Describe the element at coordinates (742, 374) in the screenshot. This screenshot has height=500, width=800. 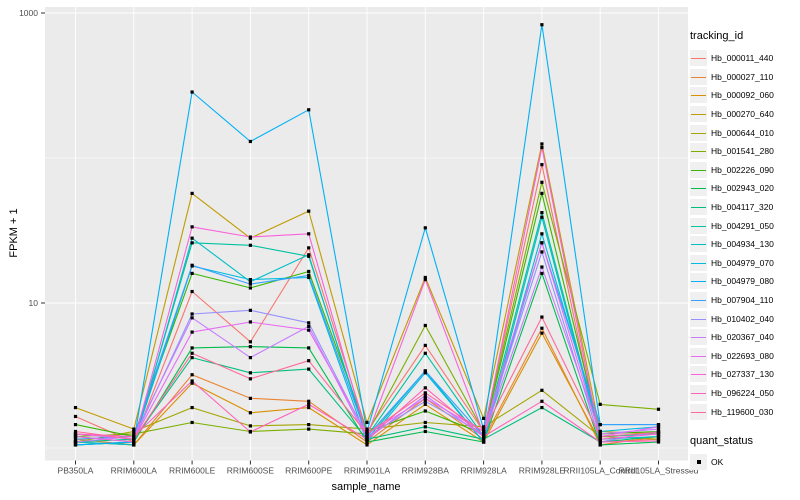
I see `legend-item-label: Hb_027337_130` at that location.